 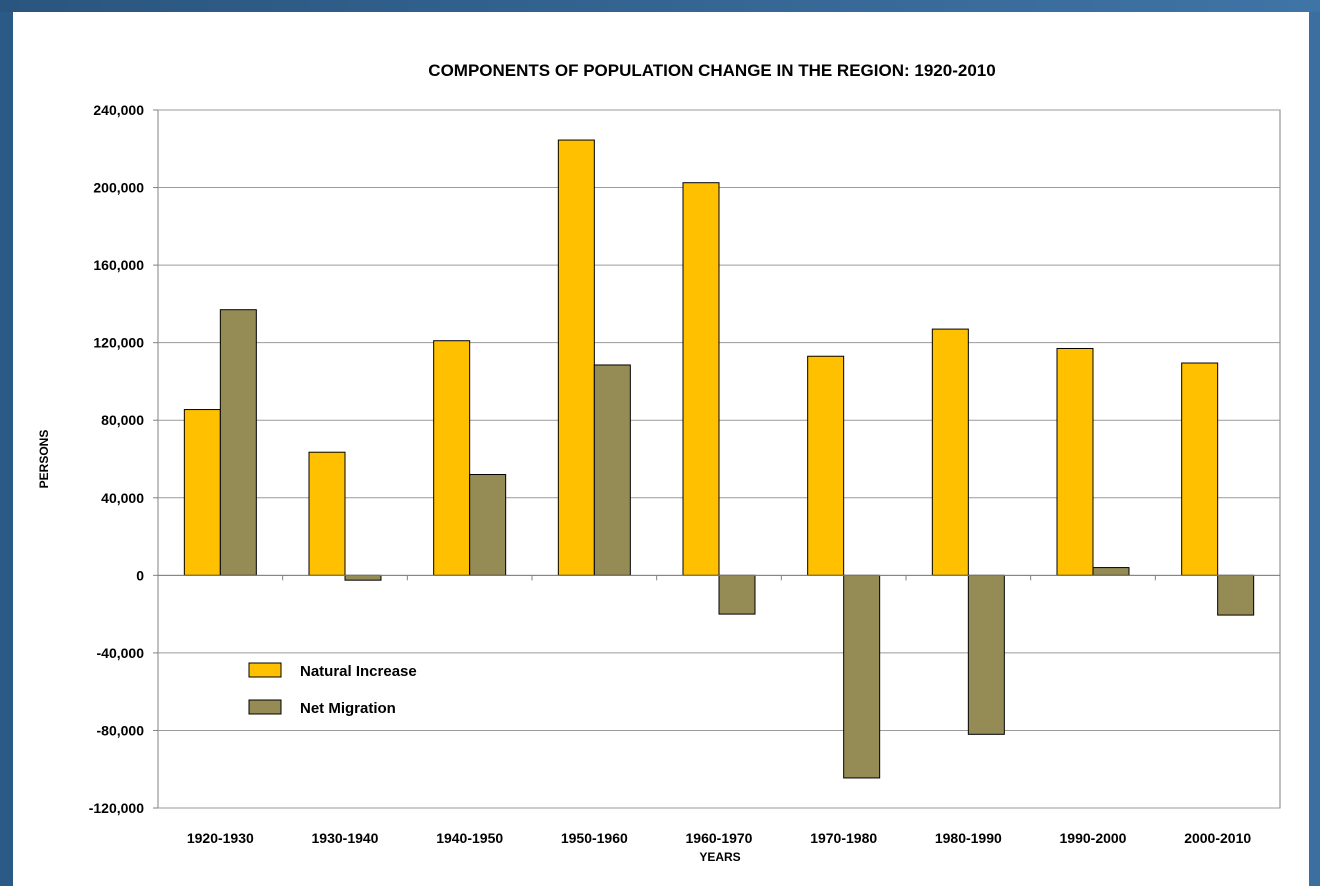 I want to click on y-tick-label: 240,000, so click(x=118, y=110).